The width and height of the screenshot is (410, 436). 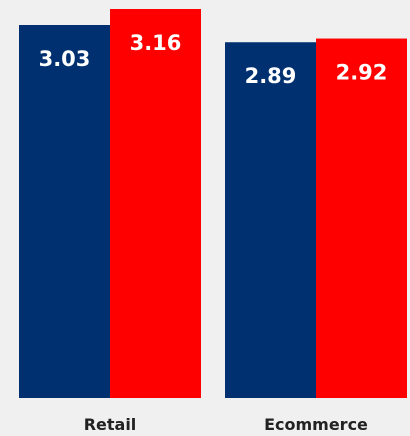 What do you see at coordinates (362, 73) in the screenshot?
I see `bar-value-label-ecommerce-1: 2.92` at bounding box center [362, 73].